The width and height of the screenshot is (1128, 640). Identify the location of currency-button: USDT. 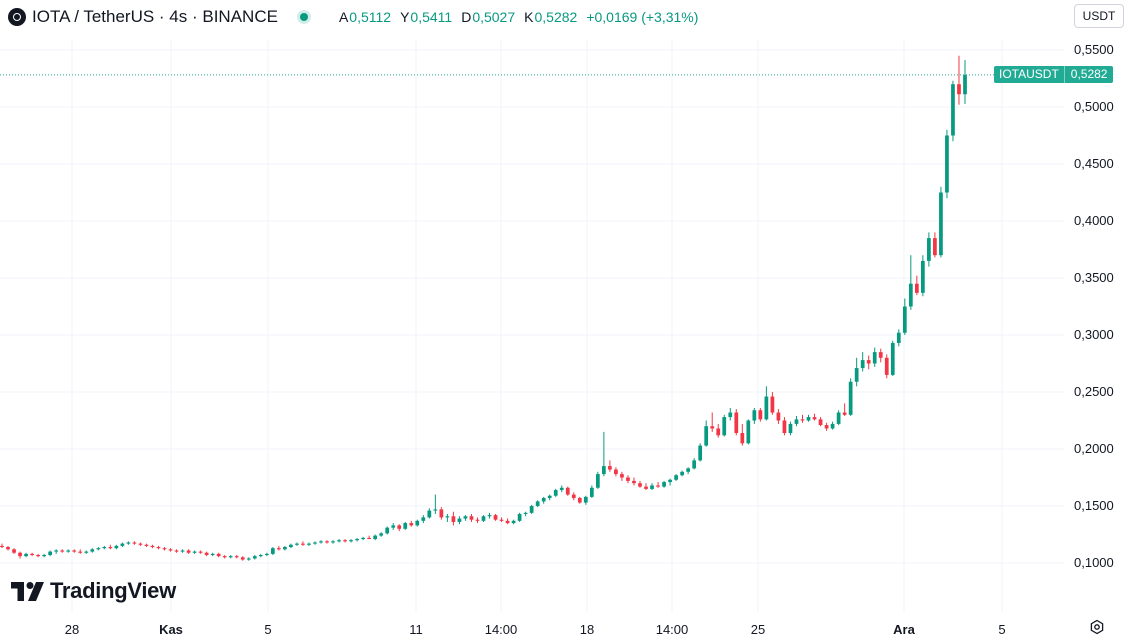
(1099, 16).